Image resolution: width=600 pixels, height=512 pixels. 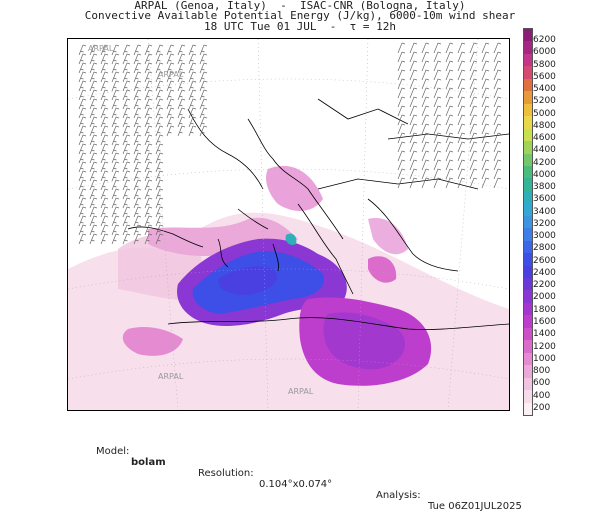 What do you see at coordinates (542, 407) in the screenshot?
I see `colorbar-tick-label: 200` at bounding box center [542, 407].